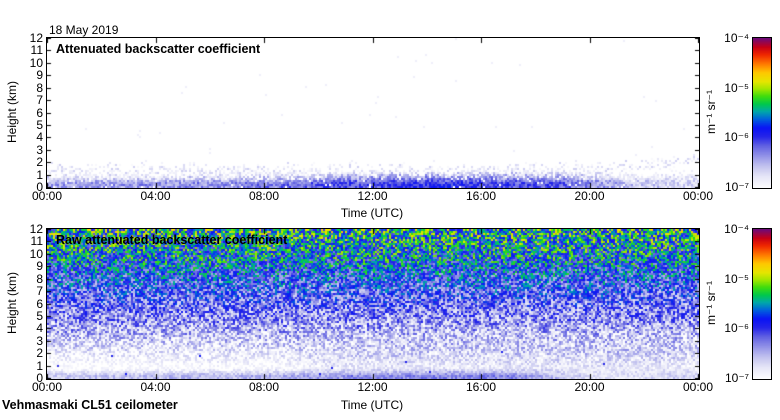  Describe the element at coordinates (172, 240) in the screenshot. I see `panel-title-raw: Raw attenuated backscatter coefficient` at that location.